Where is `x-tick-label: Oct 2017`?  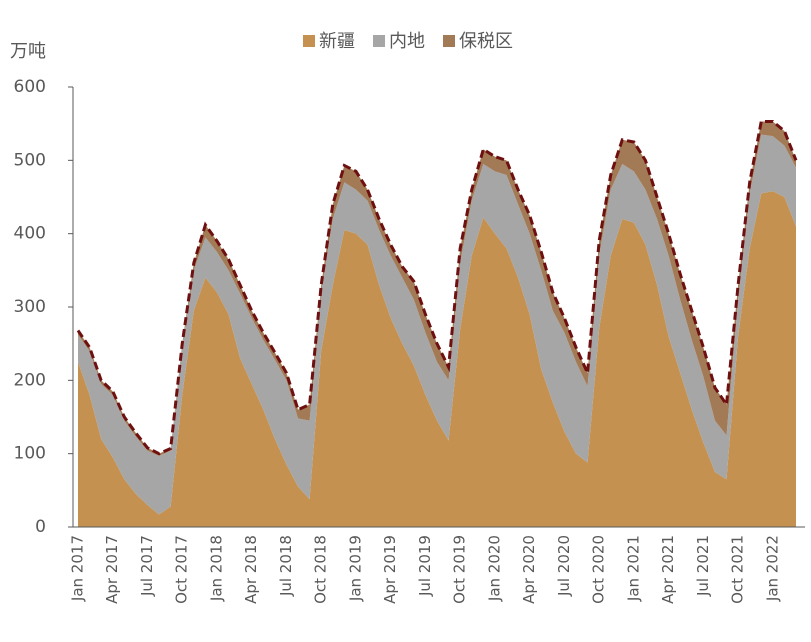 x-tick-label: Oct 2017 is located at coordinates (182, 569).